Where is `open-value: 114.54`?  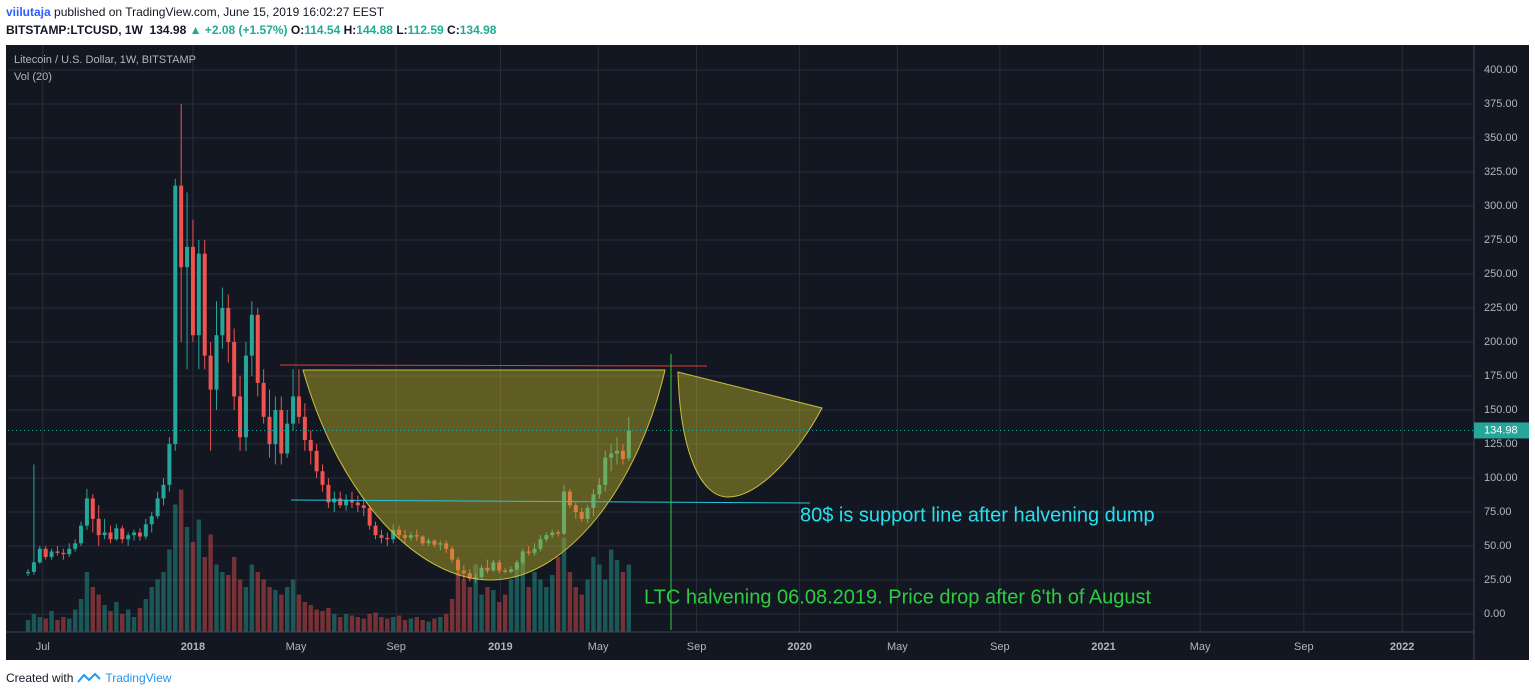 open-value: 114.54 is located at coordinates (322, 30).